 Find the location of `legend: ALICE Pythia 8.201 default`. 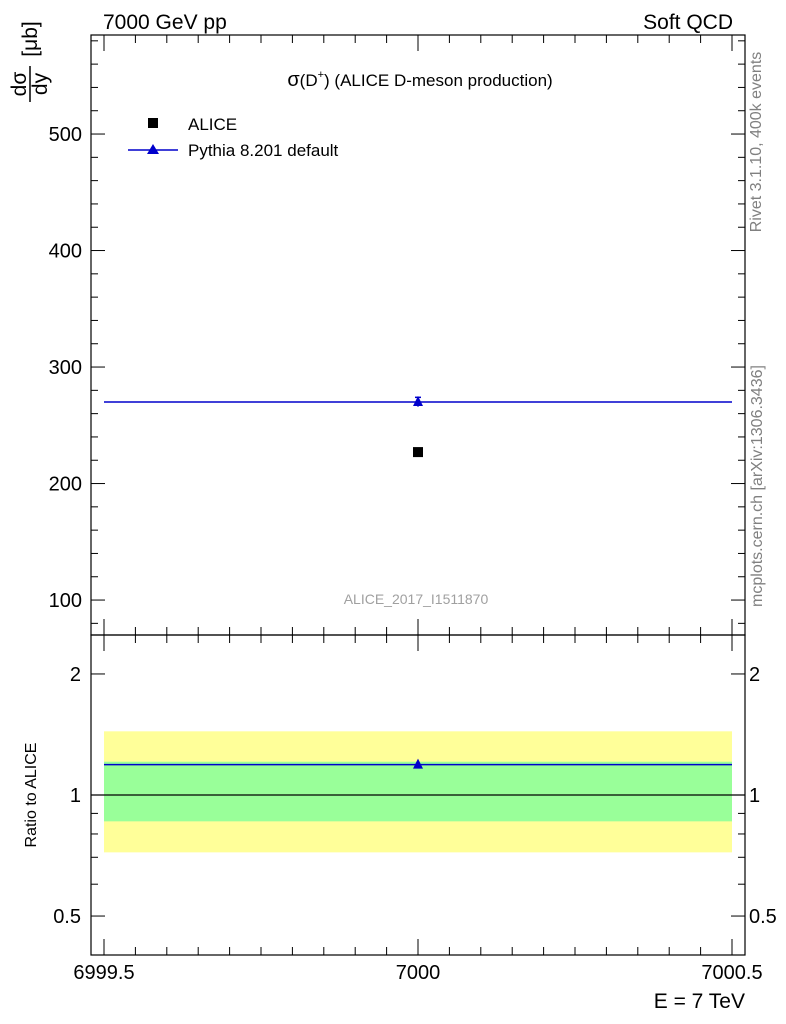

legend: ALICE Pythia 8.201 default is located at coordinates (233, 137).